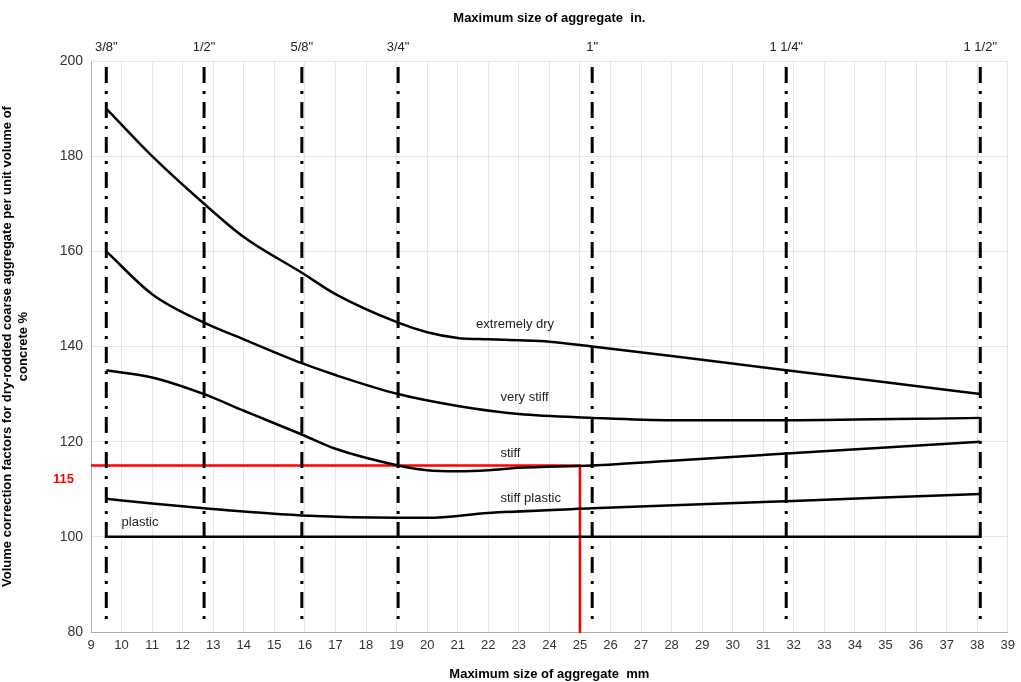 The image size is (1021, 682). What do you see at coordinates (1007, 645) in the screenshot?
I see `x-tick-label: 39` at bounding box center [1007, 645].